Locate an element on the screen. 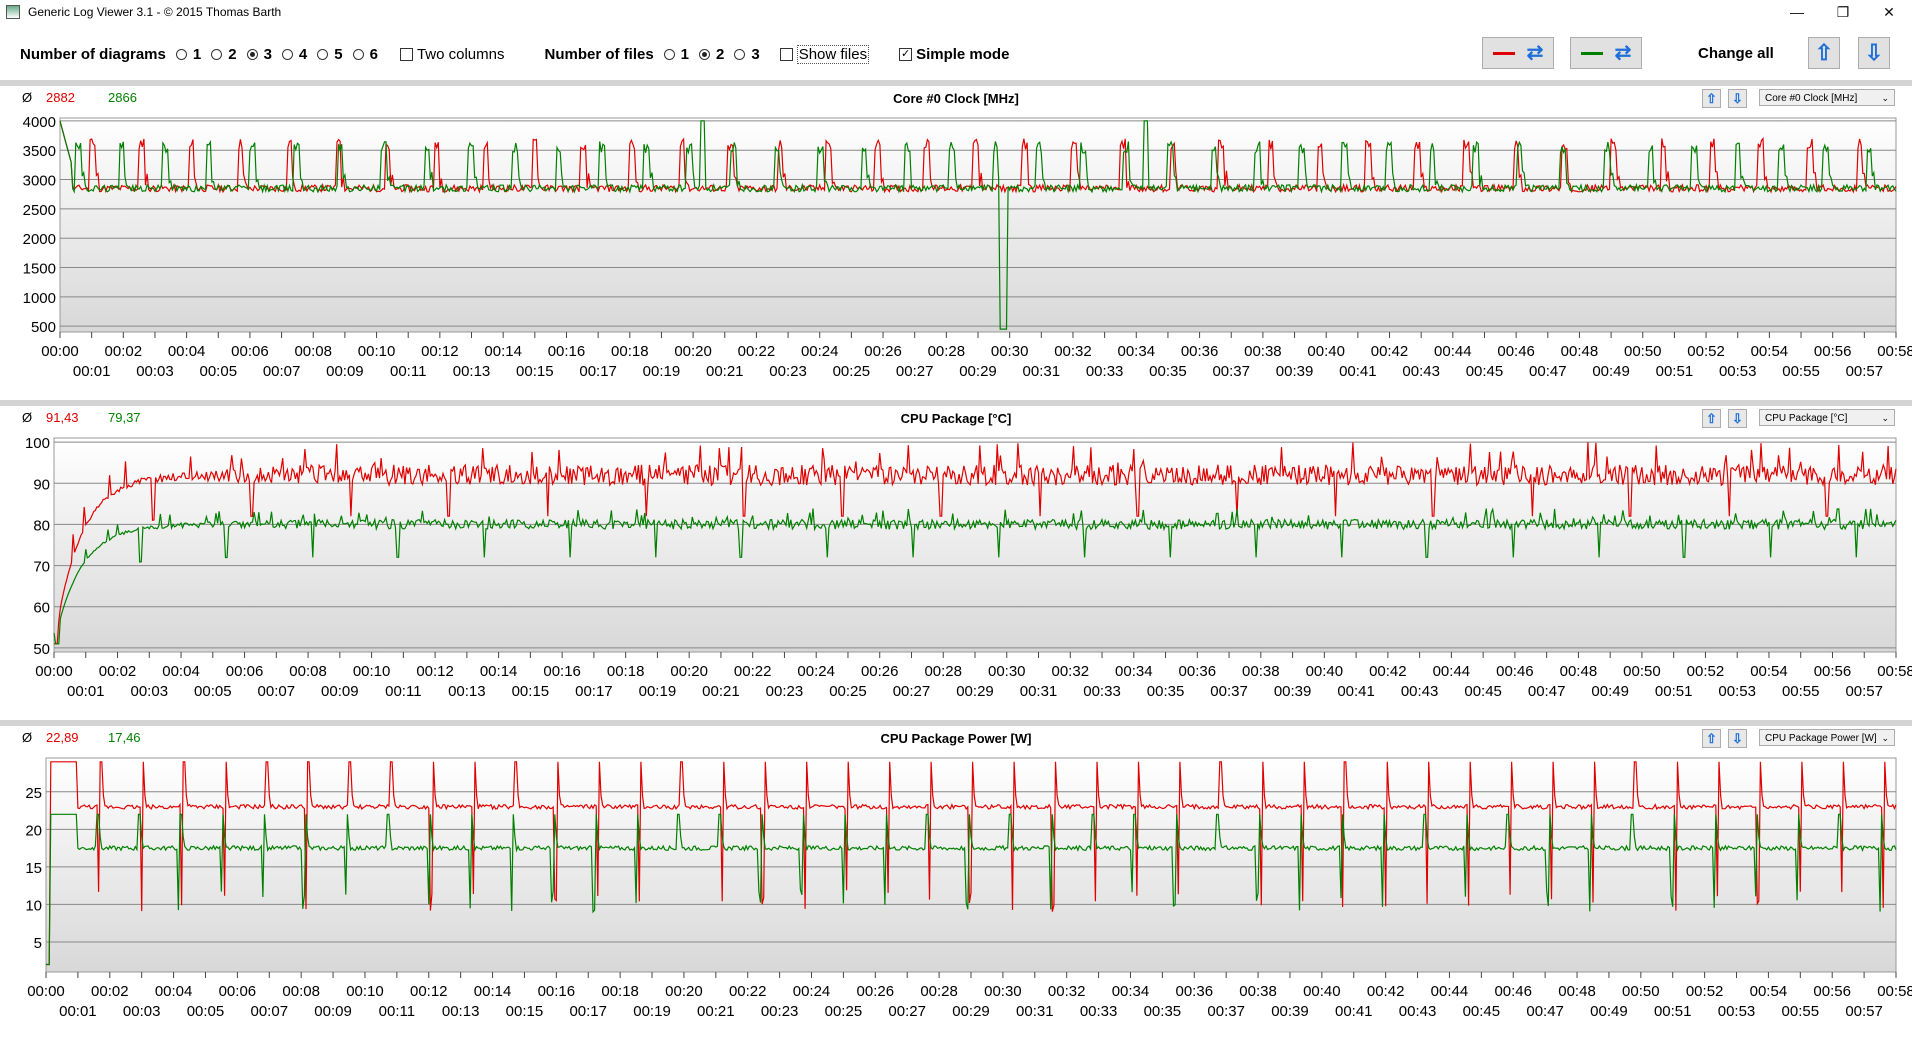 The image size is (1912, 1040). sensor-select: Core #0 Clock [MHz] ⌄ is located at coordinates (1827, 97).